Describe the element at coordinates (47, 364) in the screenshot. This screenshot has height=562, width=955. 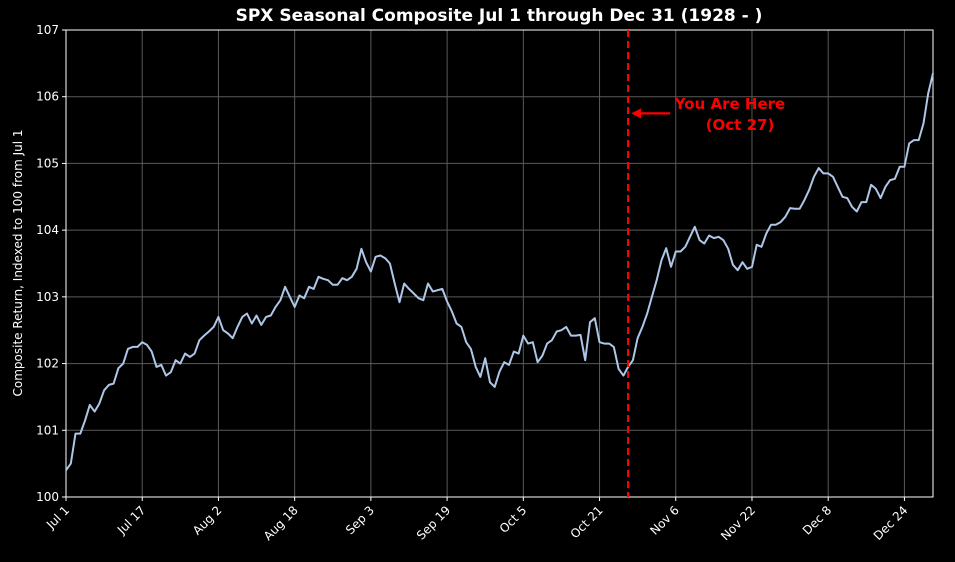
I see `y-tick-label: 102` at that location.